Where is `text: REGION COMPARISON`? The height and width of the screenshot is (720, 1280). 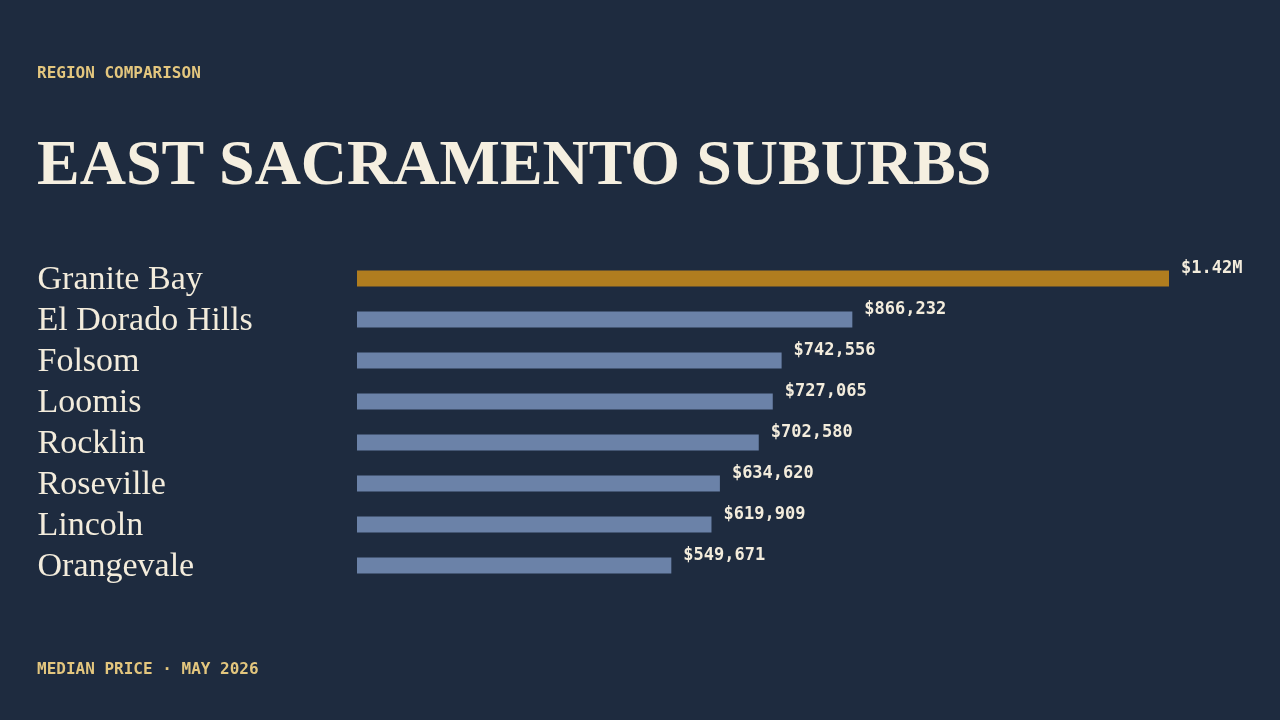
text: REGION COMPARISON is located at coordinates (119, 72).